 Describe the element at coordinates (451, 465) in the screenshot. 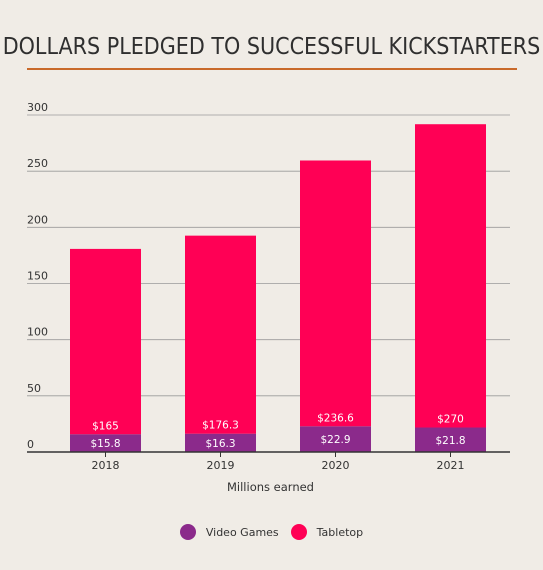

I see `x-tick-label: 2021` at that location.